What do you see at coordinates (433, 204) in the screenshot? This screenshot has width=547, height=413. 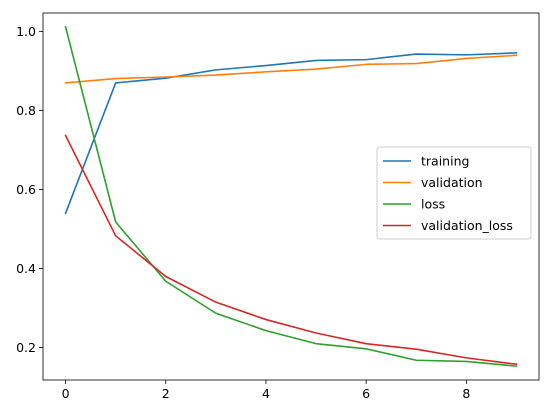 I see `legend-label-loss: loss` at bounding box center [433, 204].